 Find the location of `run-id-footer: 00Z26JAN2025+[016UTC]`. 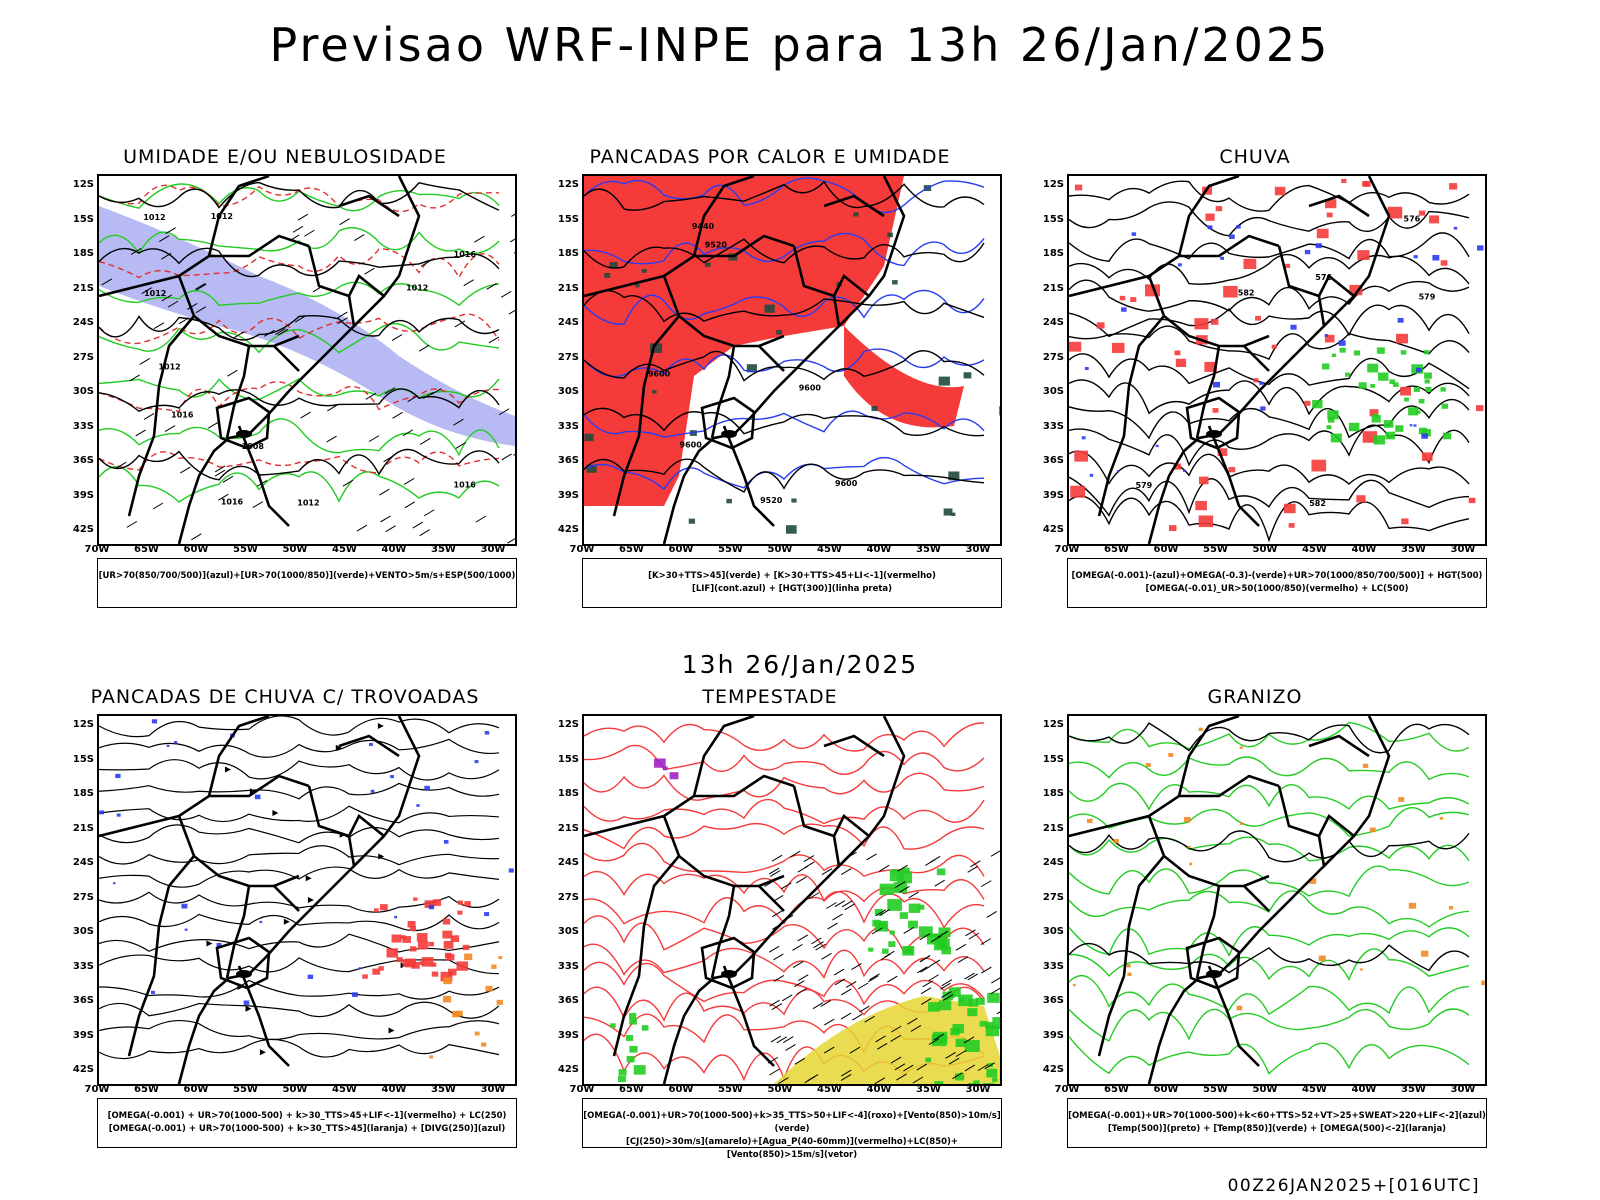

run-id-footer: 00Z26JAN2025+[016UTC] is located at coordinates (1353, 1186).